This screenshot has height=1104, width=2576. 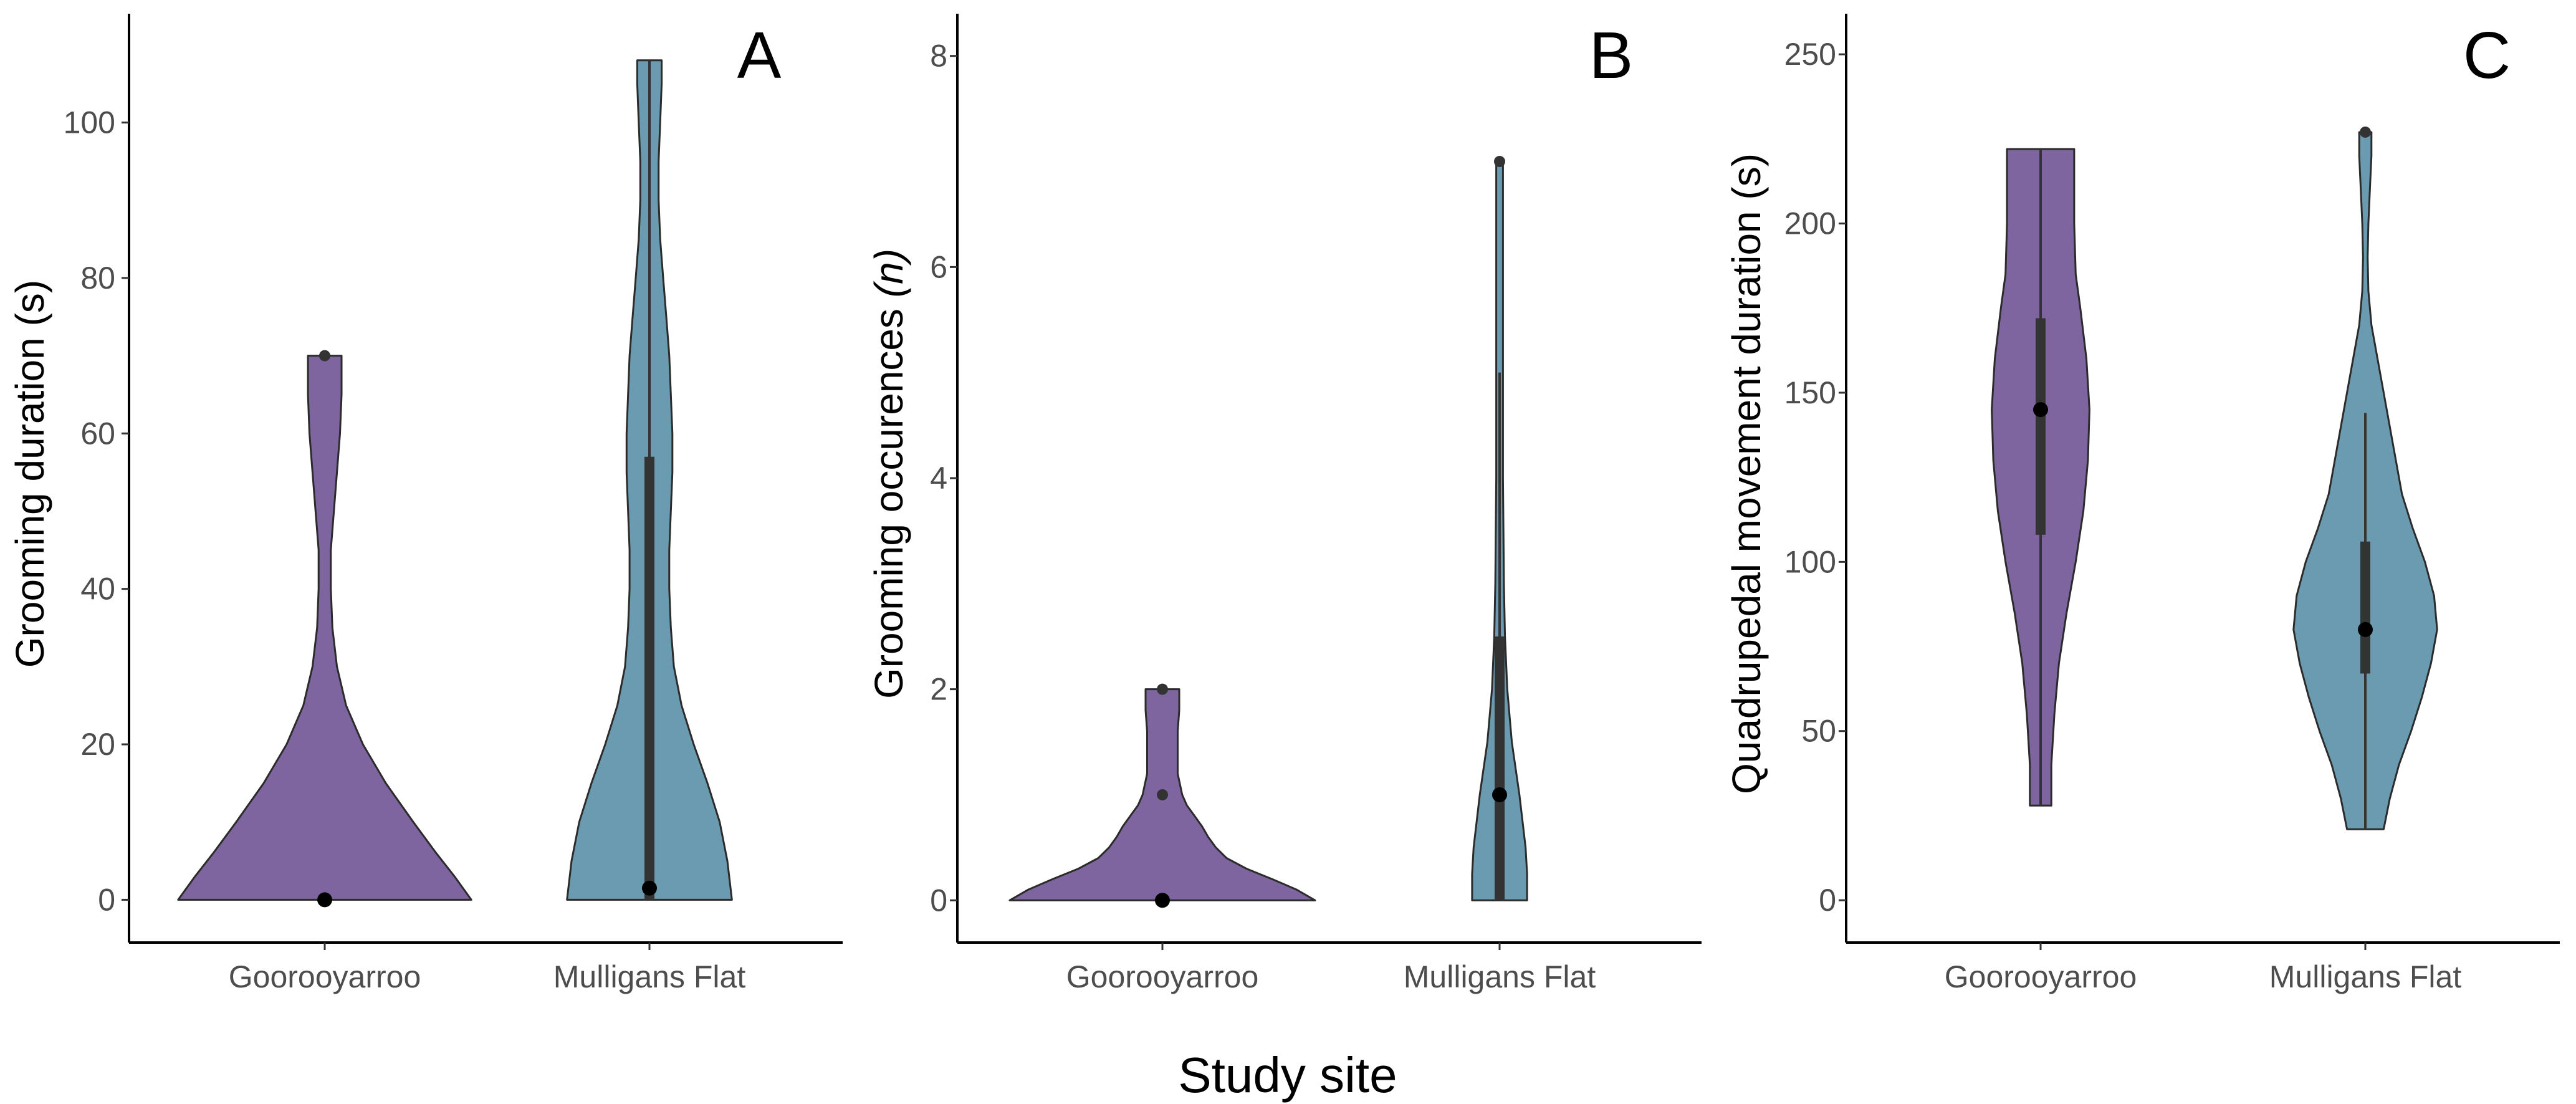 I want to click on panel-label: B, so click(x=1611, y=55).